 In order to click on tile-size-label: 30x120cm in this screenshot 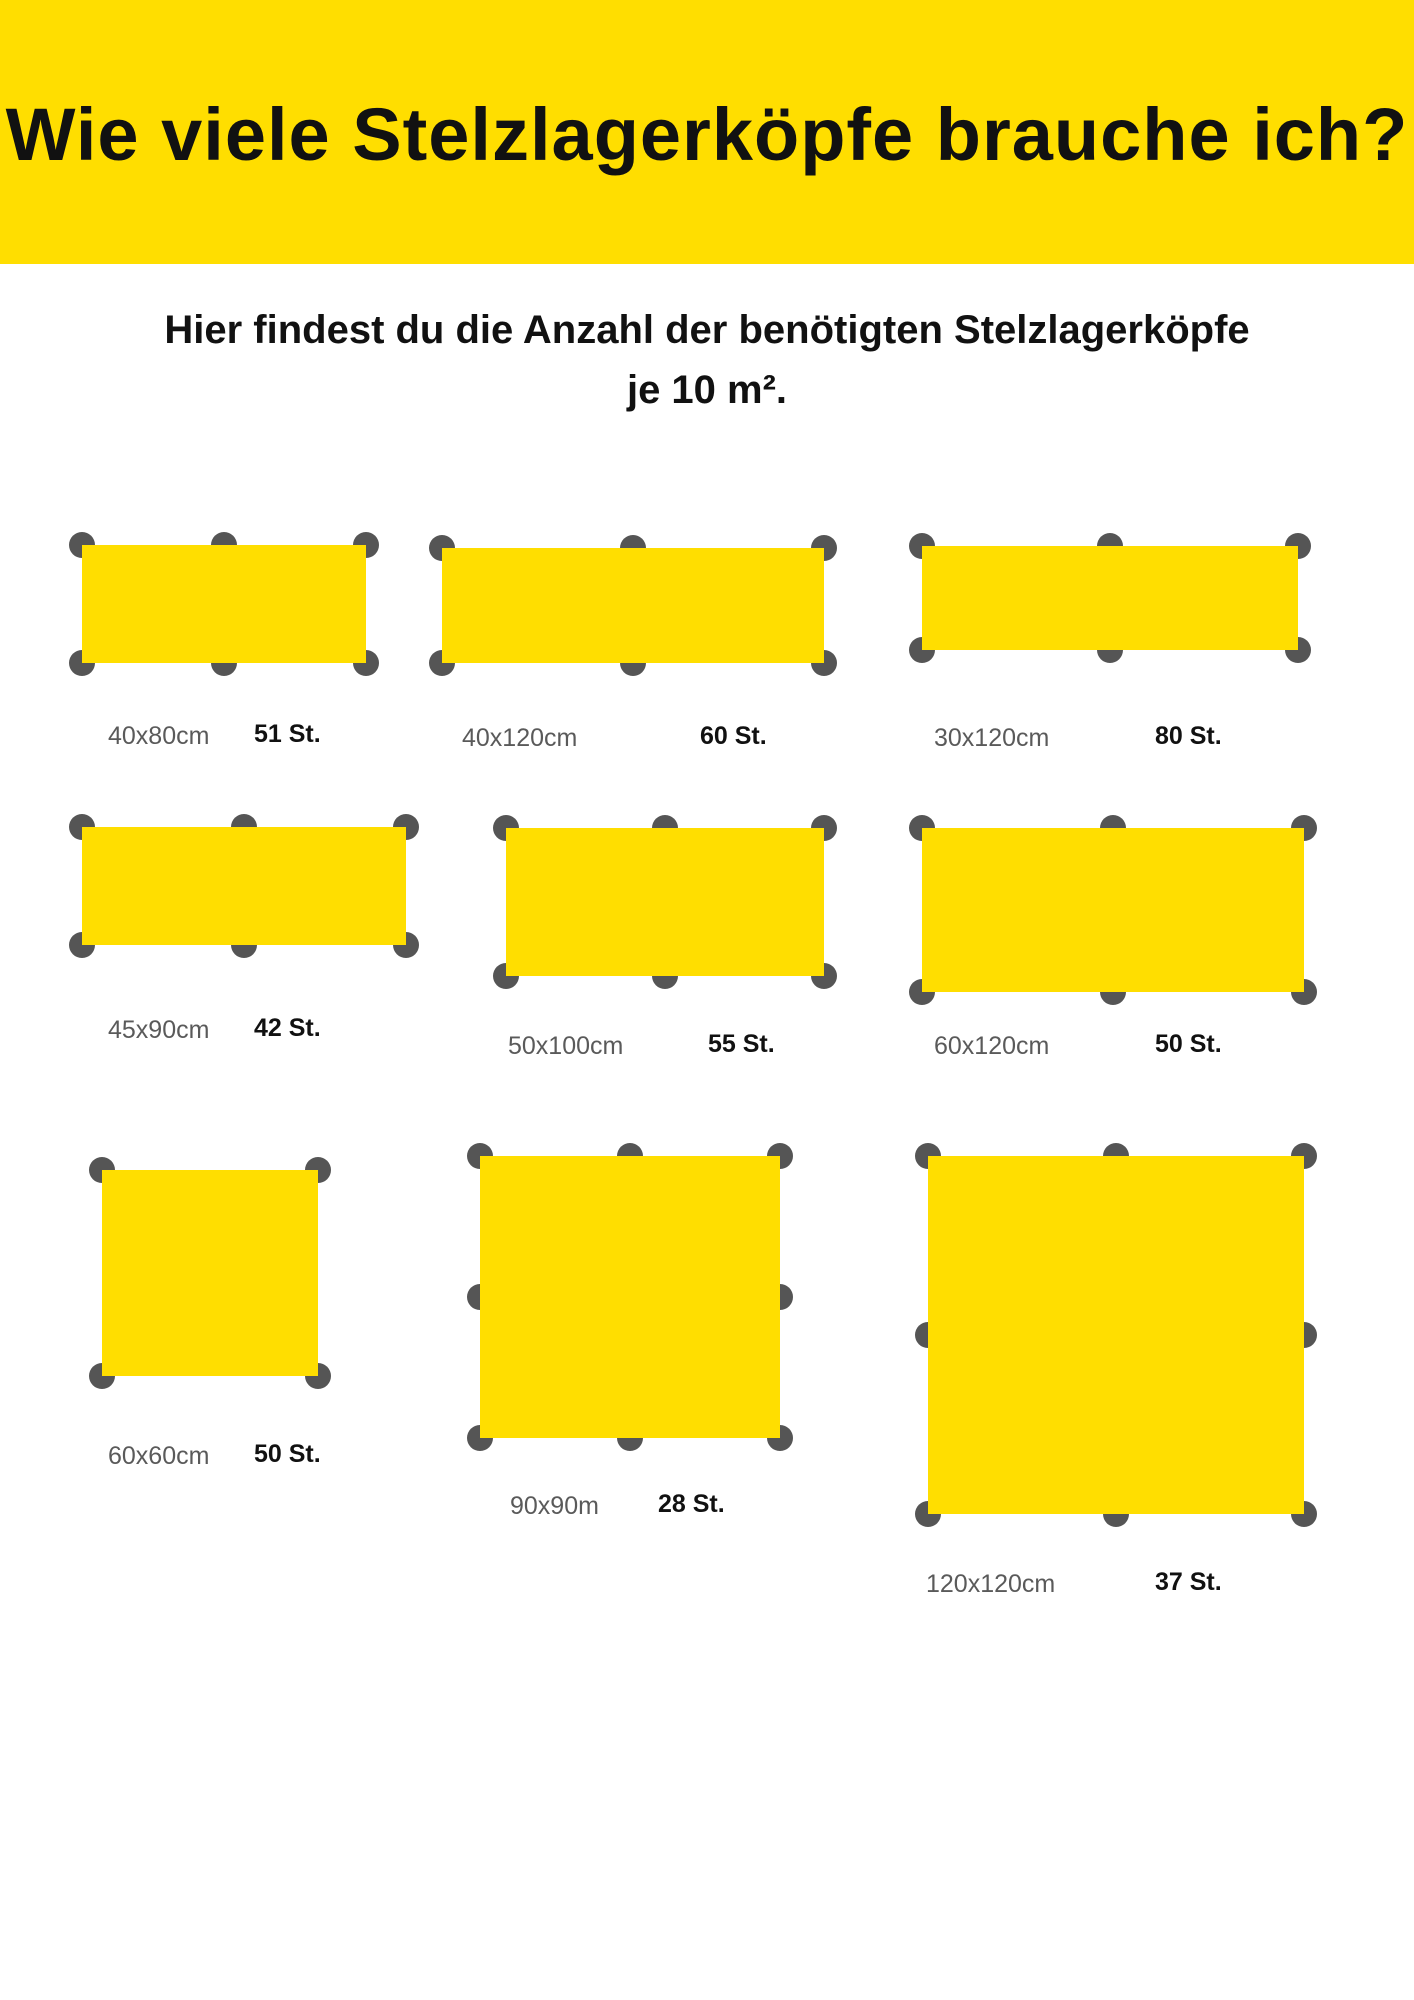, I will do `click(992, 738)`.